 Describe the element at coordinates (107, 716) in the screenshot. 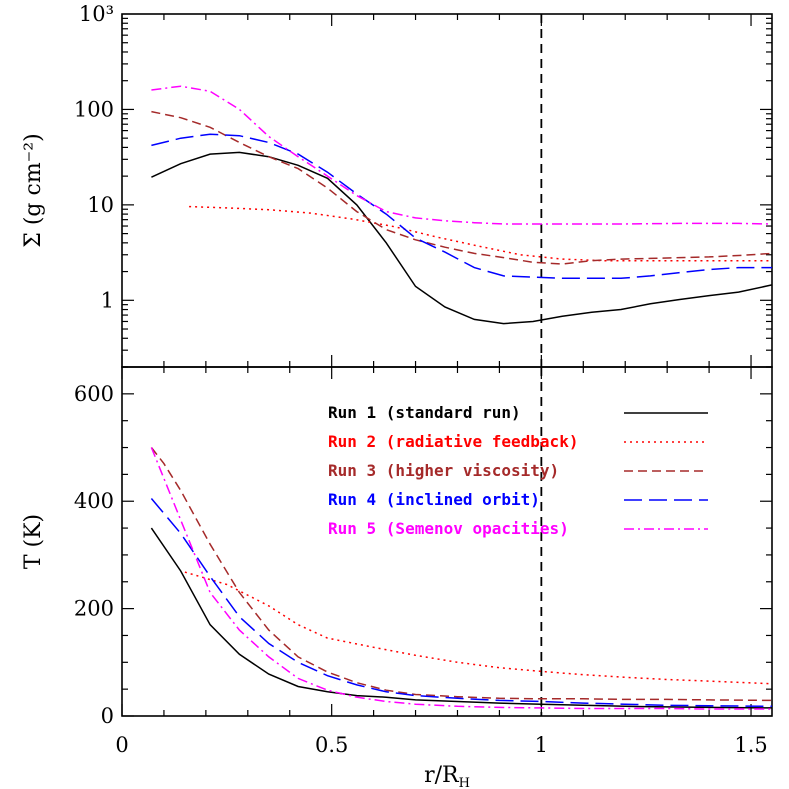

I see `bottom-y-tick-label: 0` at that location.